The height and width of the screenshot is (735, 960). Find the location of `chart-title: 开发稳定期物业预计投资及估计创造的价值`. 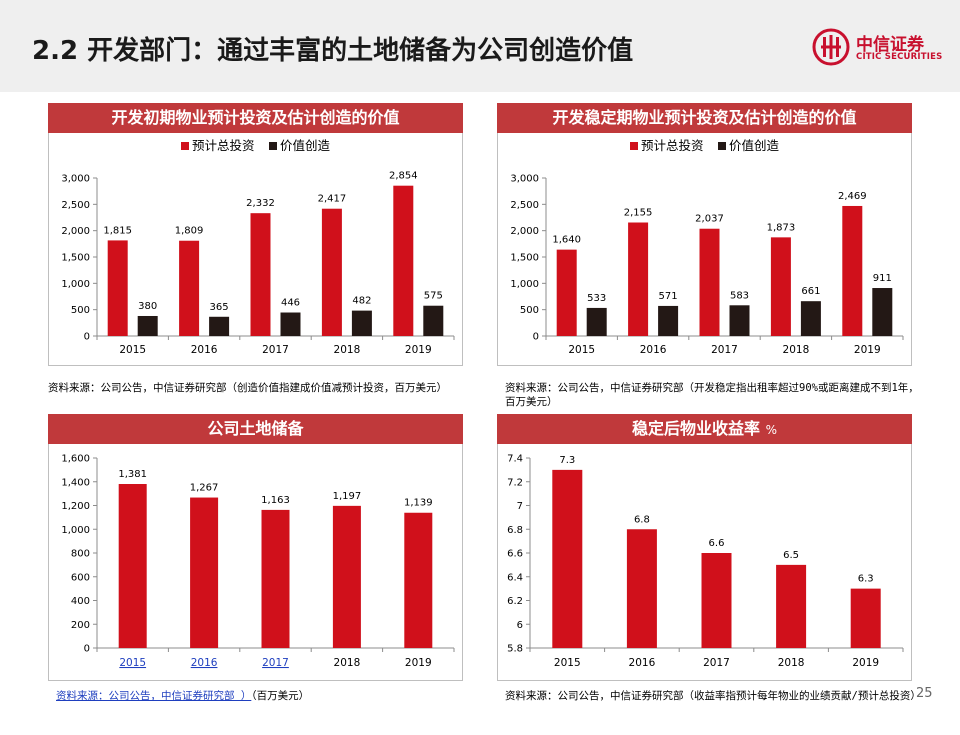

chart-title: 开发稳定期物业预计投资及估计创造的价值 is located at coordinates (704, 118).